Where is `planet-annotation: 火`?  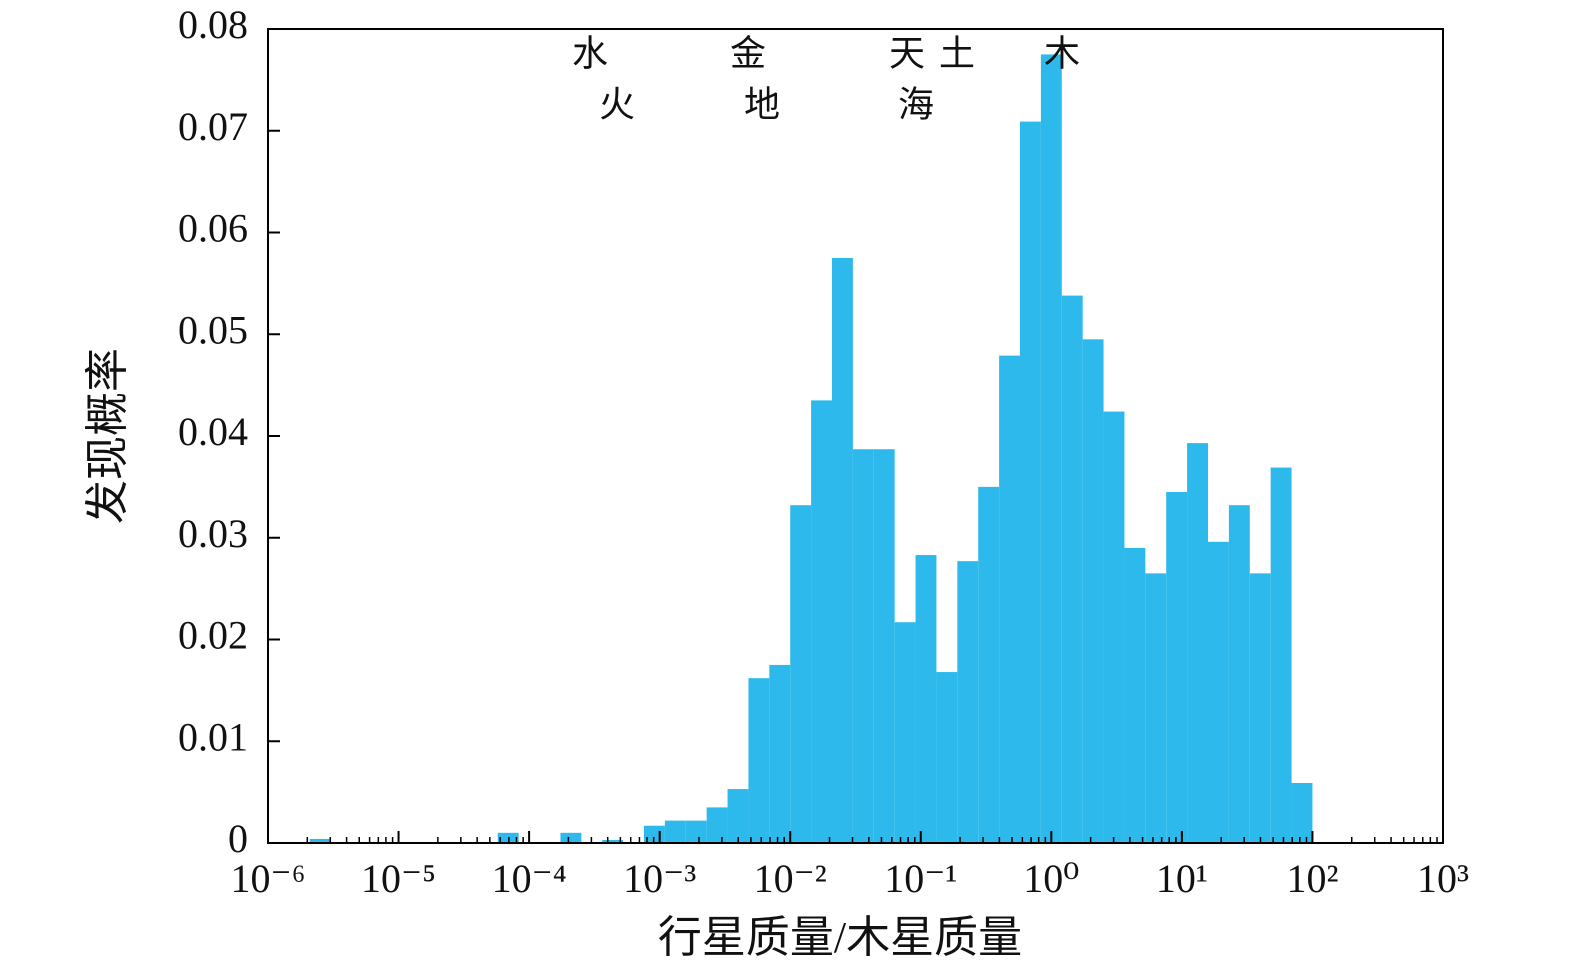
planet-annotation: 火 is located at coordinates (617, 104).